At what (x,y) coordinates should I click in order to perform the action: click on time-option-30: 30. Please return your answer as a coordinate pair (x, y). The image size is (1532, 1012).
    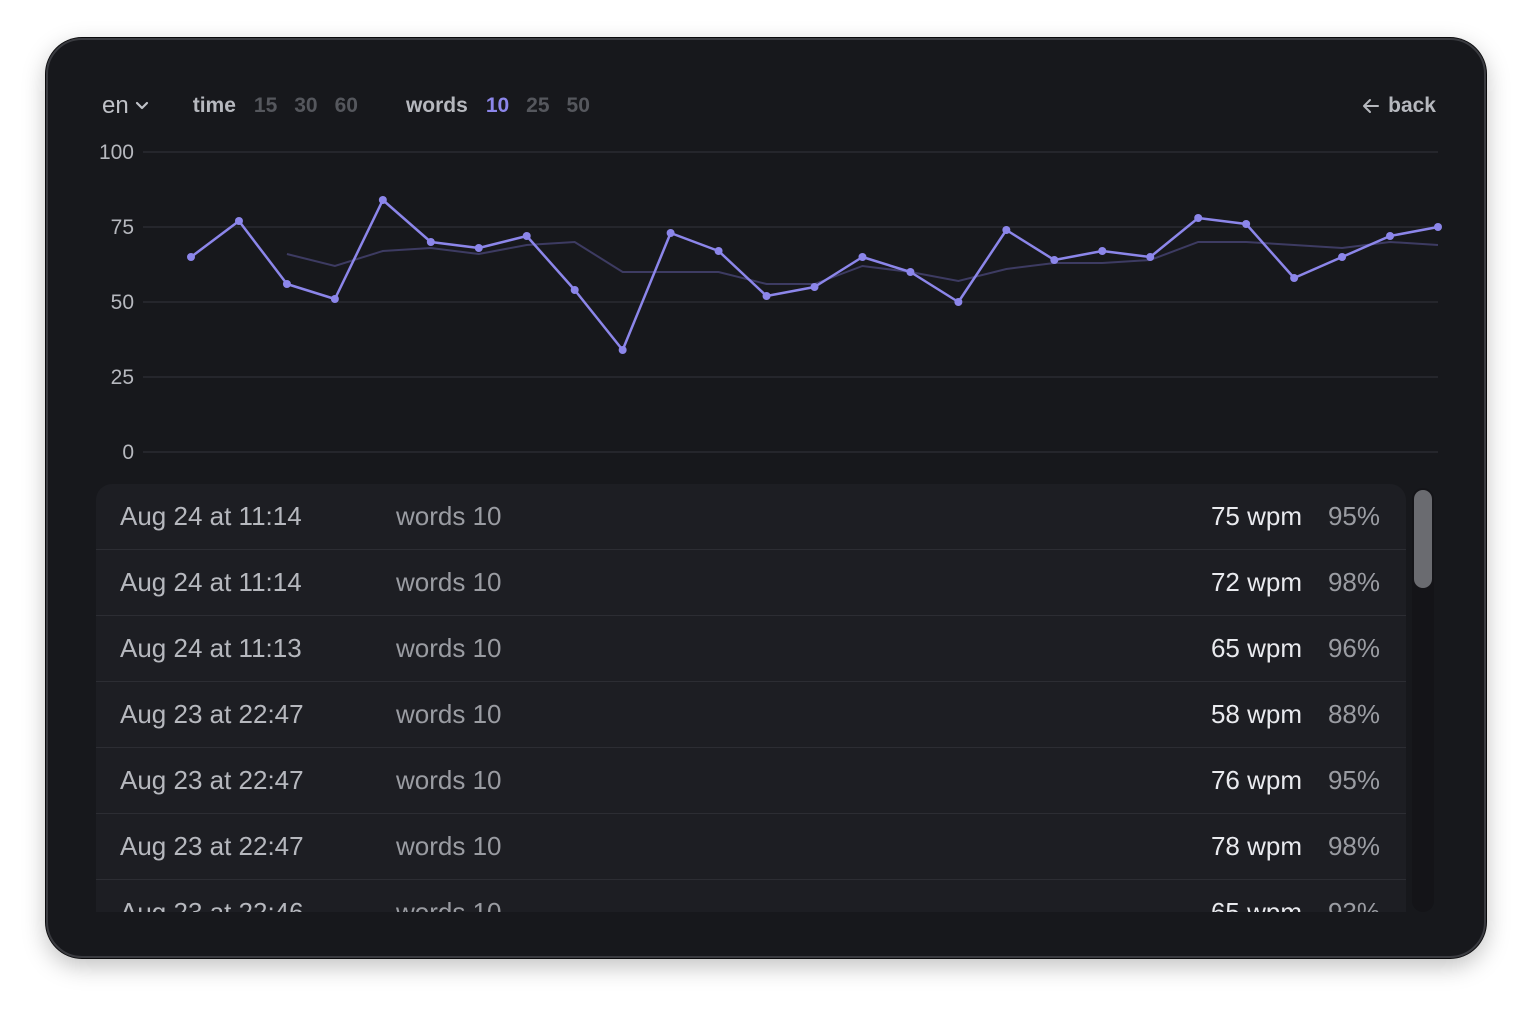
    Looking at the image, I should click on (306, 105).